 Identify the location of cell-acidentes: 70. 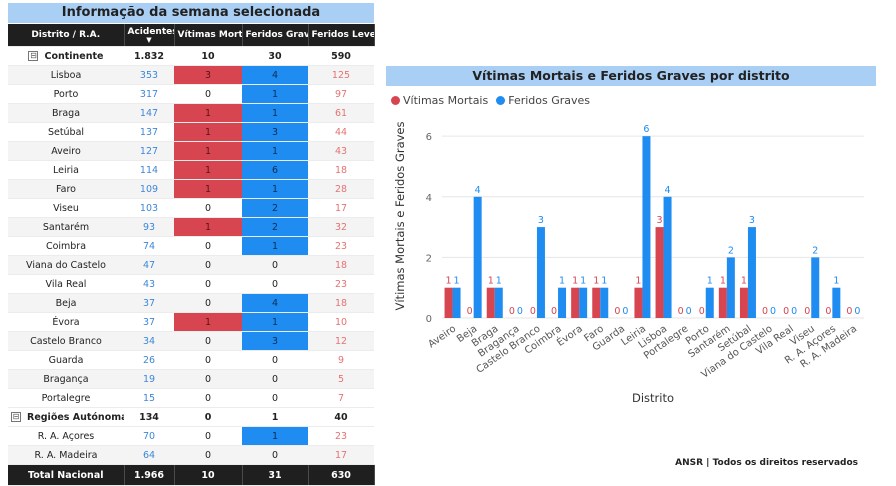
(149, 436).